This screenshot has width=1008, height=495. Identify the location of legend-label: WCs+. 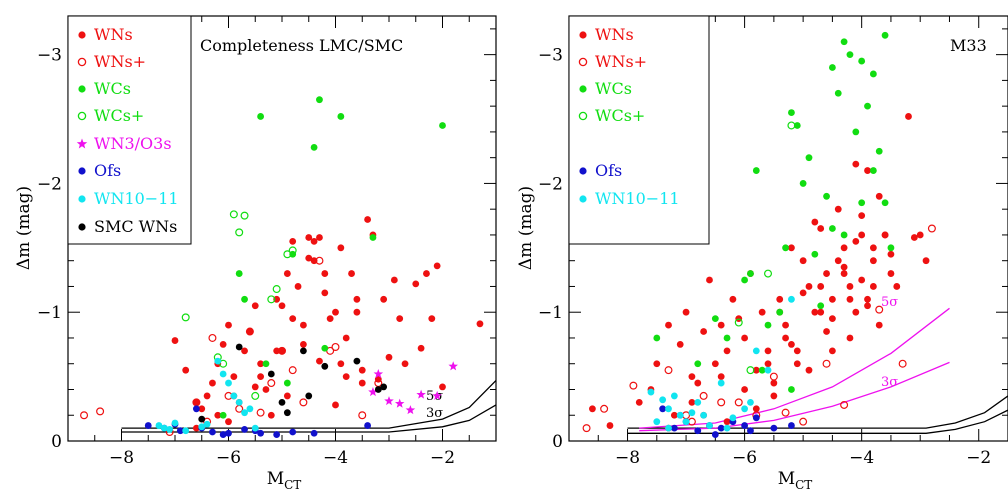
(620, 115).